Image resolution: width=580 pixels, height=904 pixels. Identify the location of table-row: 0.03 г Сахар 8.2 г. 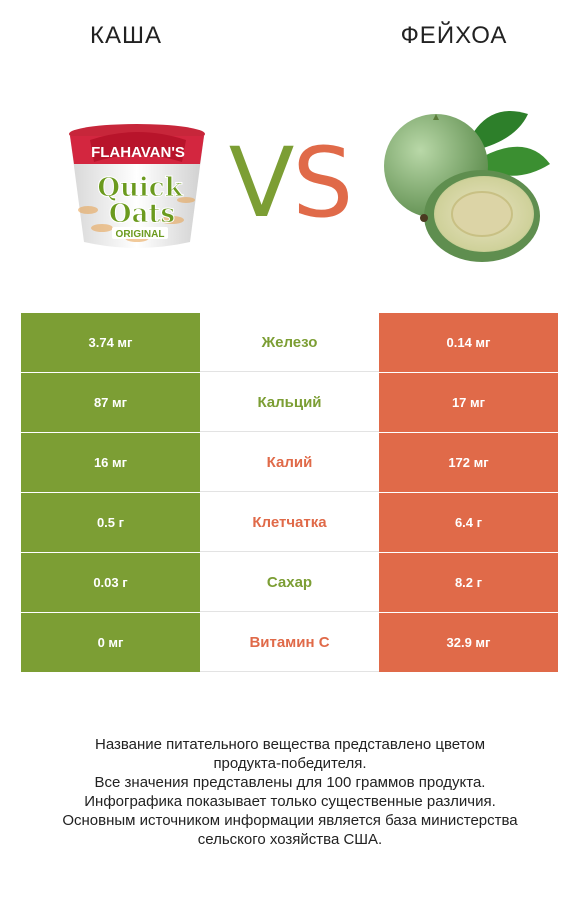
(289, 583).